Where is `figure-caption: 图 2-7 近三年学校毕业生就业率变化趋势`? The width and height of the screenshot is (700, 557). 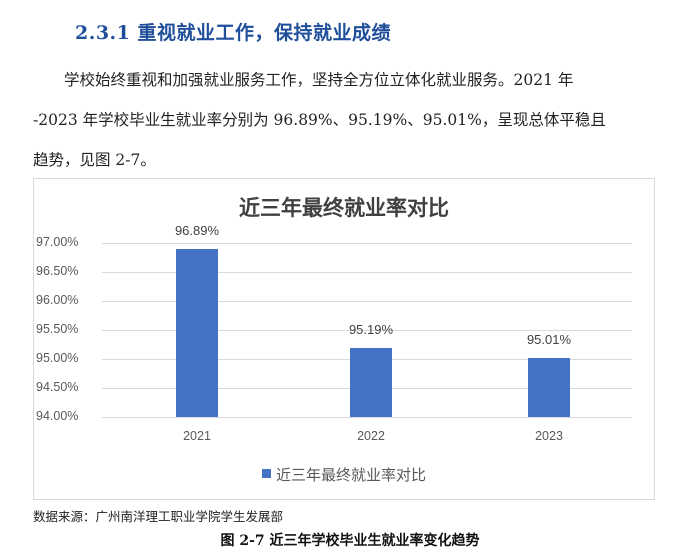 figure-caption: 图 2-7 近三年学校毕业生就业率变化趋势 is located at coordinates (350, 541).